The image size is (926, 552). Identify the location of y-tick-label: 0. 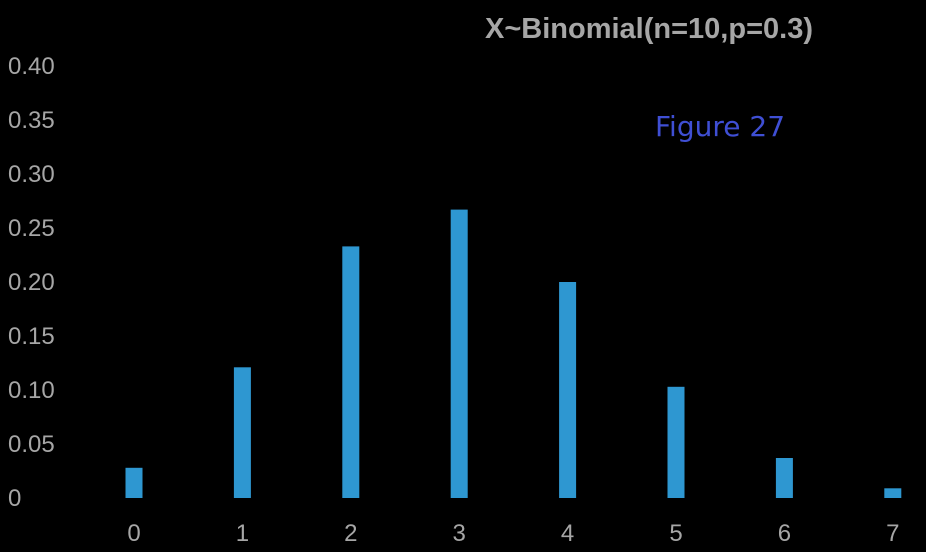
(14, 498).